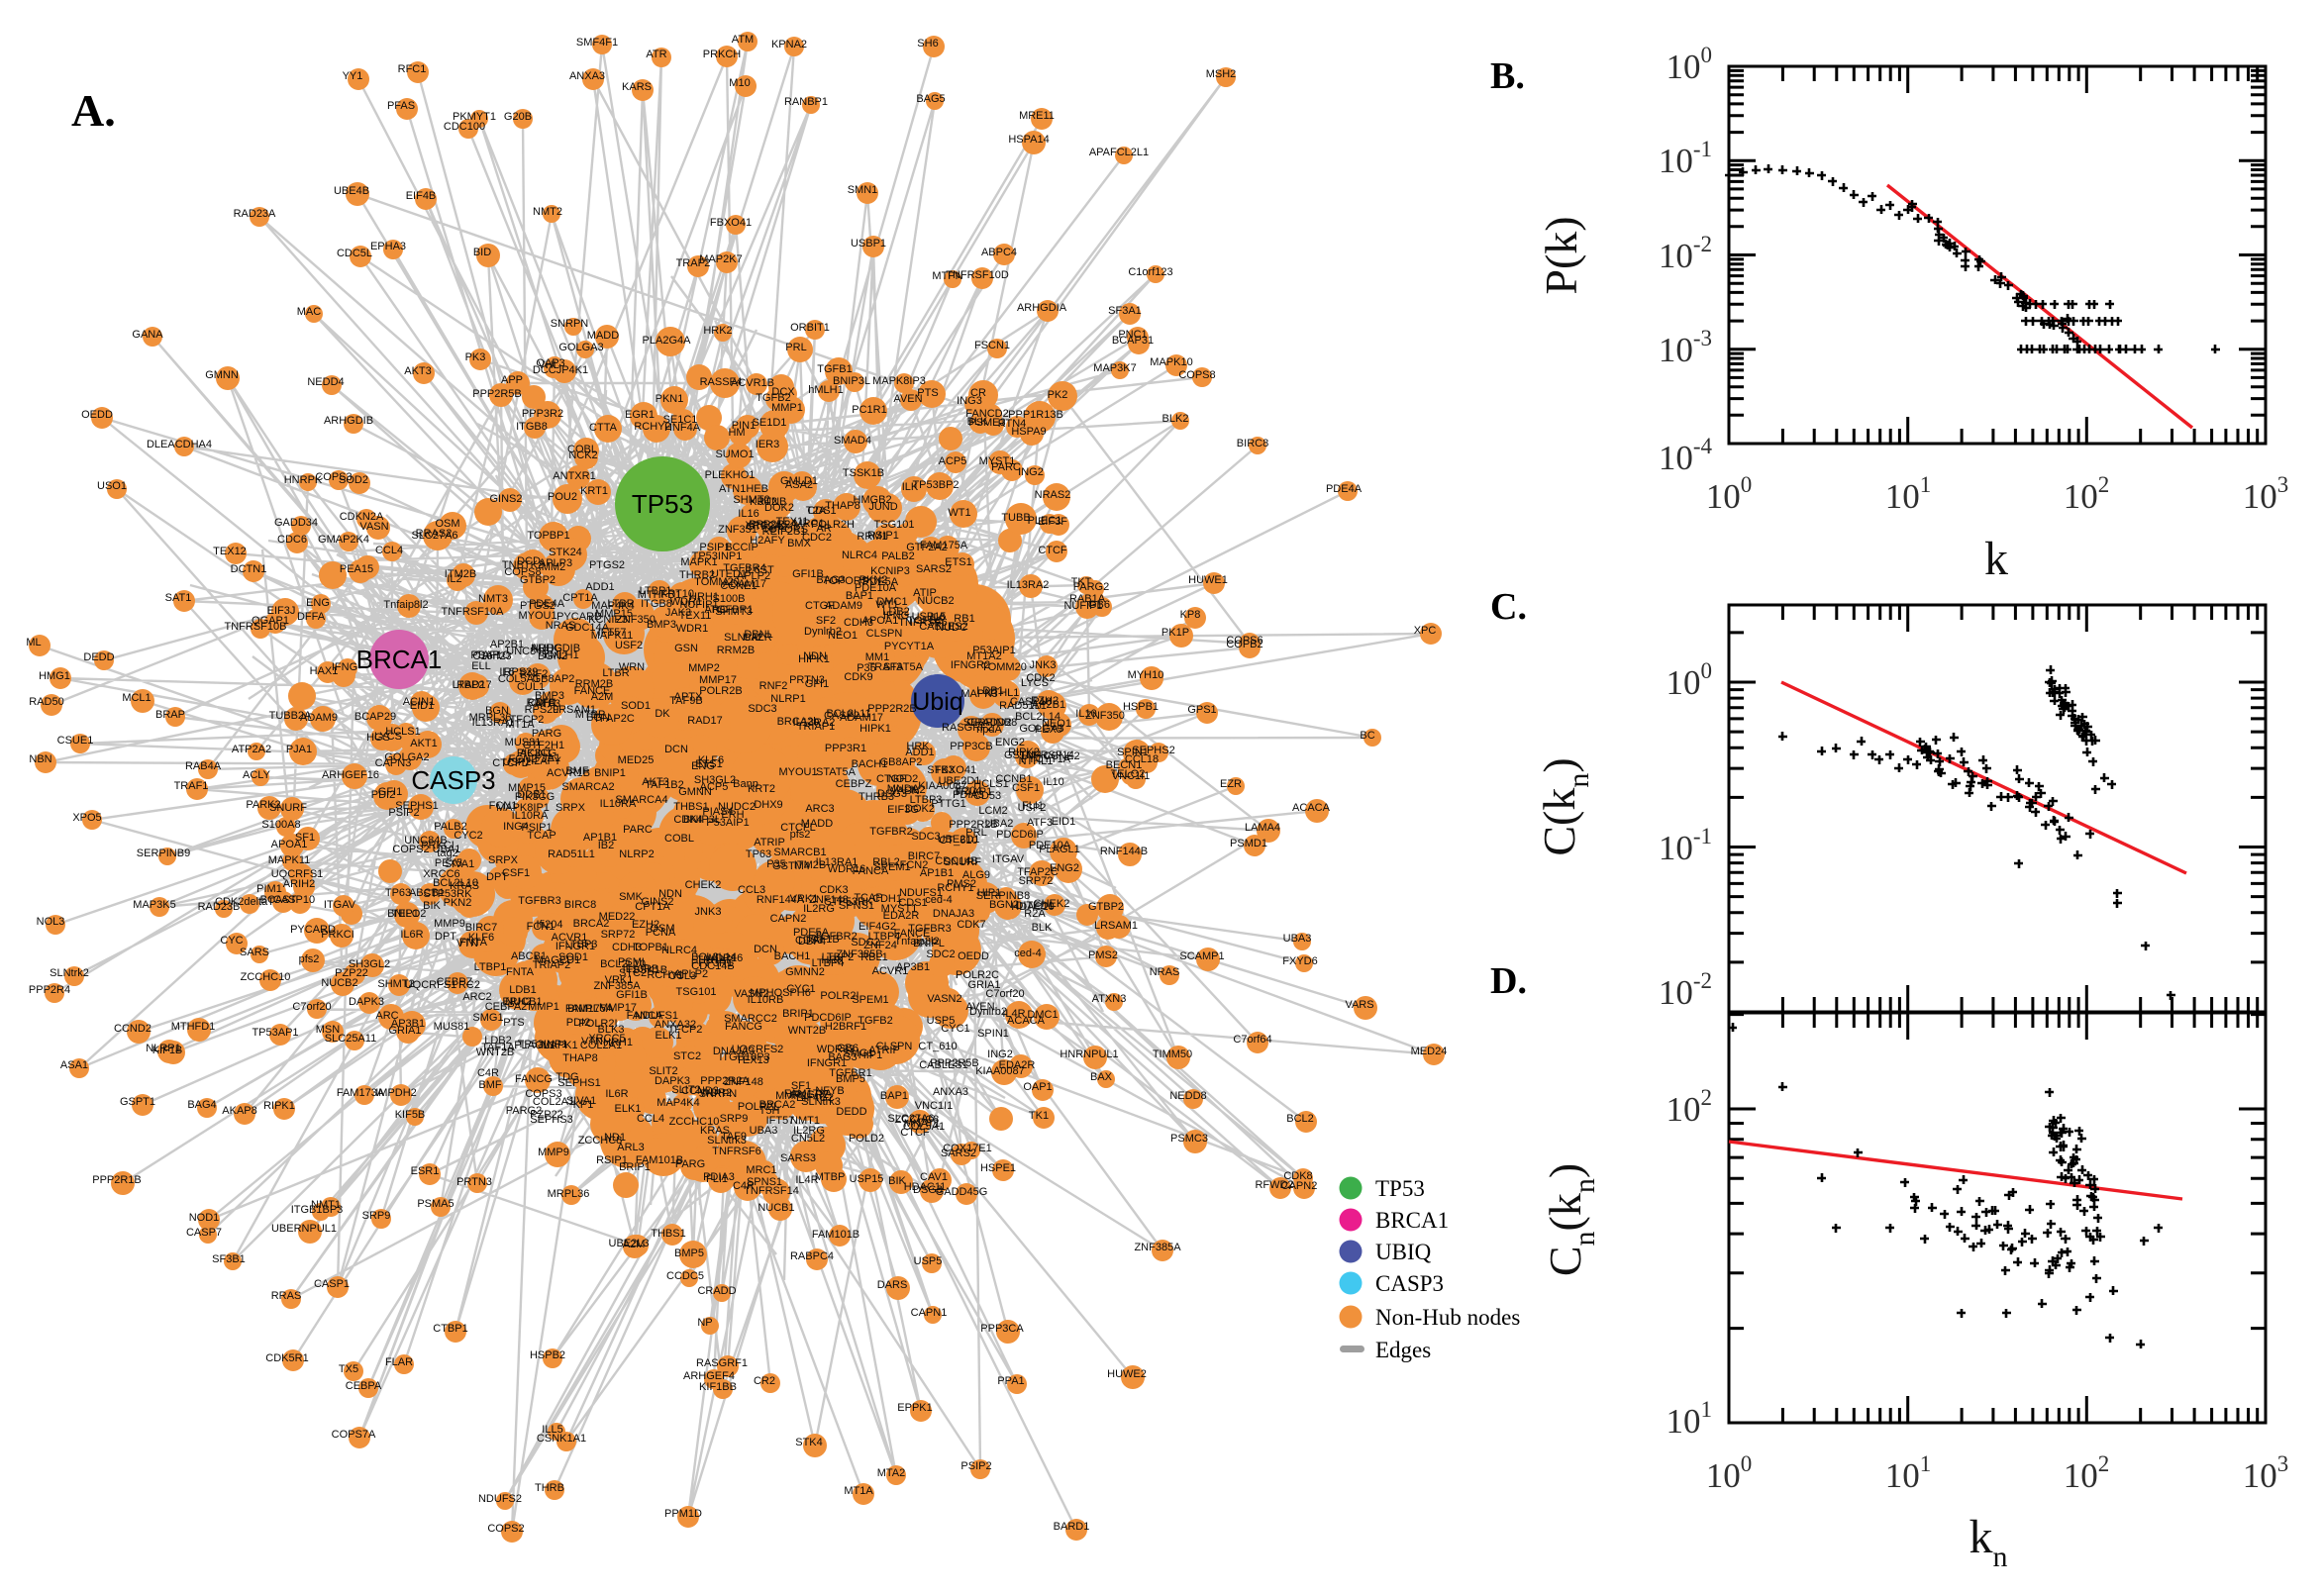  I want to click on svg-text: WRN, so click(632, 667).